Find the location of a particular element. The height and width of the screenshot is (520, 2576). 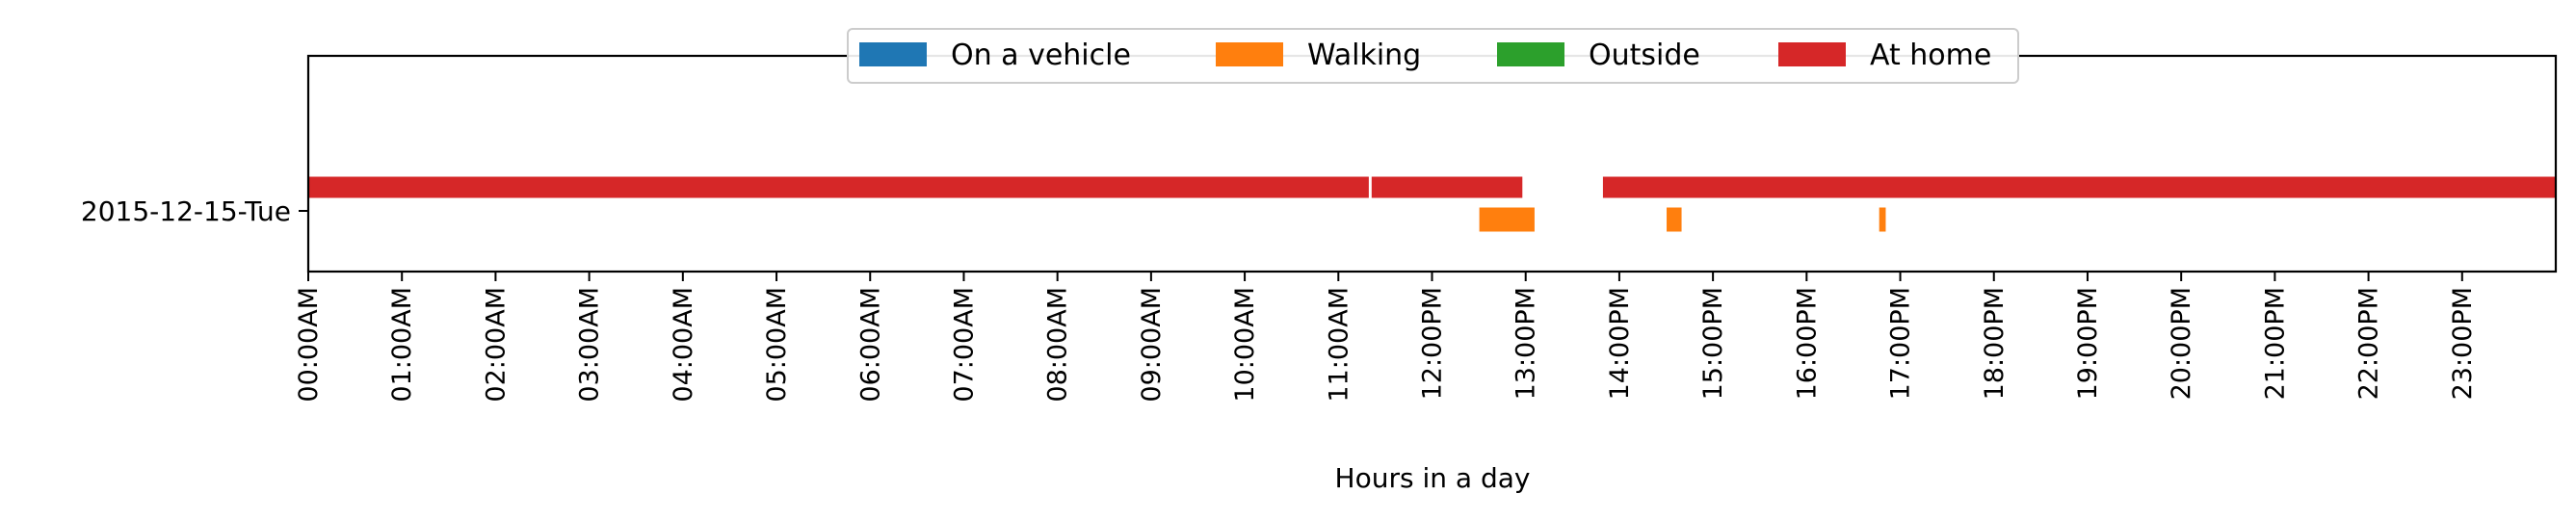

x-tick-label: 12:00PM is located at coordinates (1433, 343).